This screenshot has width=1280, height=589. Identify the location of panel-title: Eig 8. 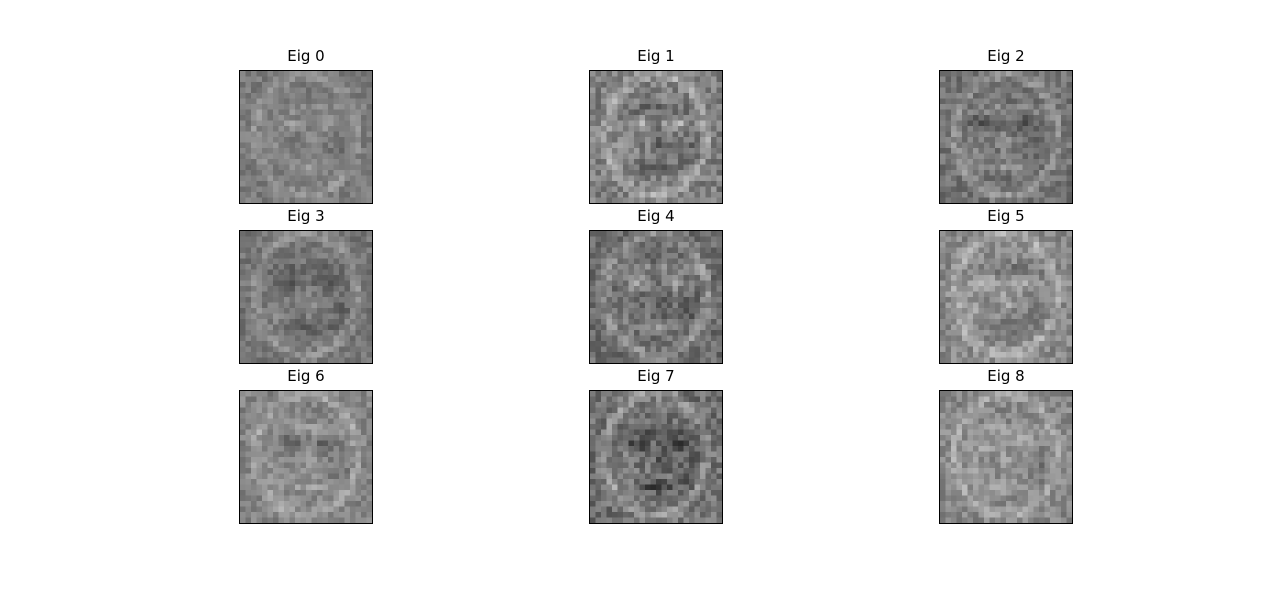
(1006, 376).